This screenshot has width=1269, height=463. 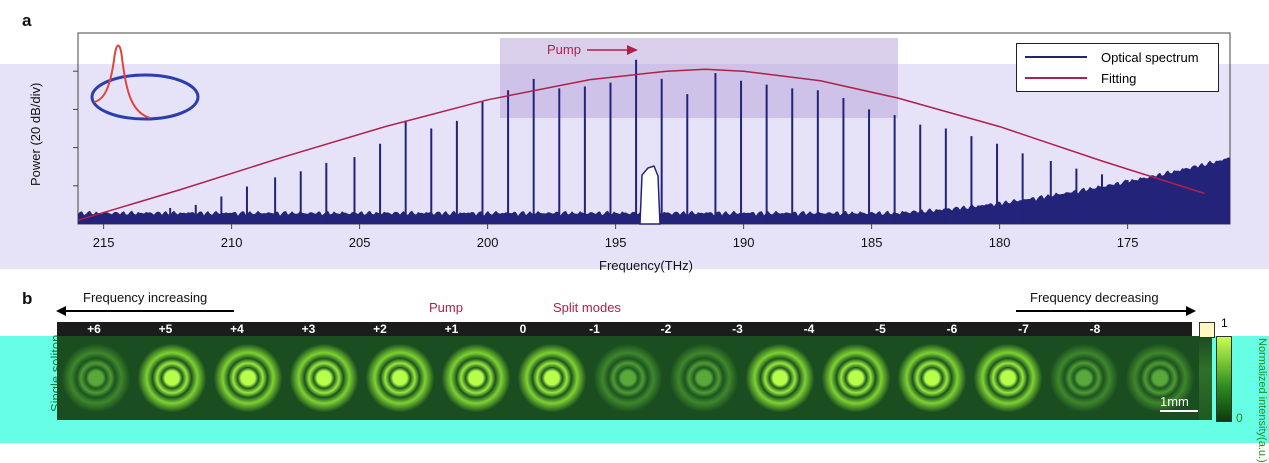 I want to click on colorbar-top-swatch, so click(x=1207, y=330).